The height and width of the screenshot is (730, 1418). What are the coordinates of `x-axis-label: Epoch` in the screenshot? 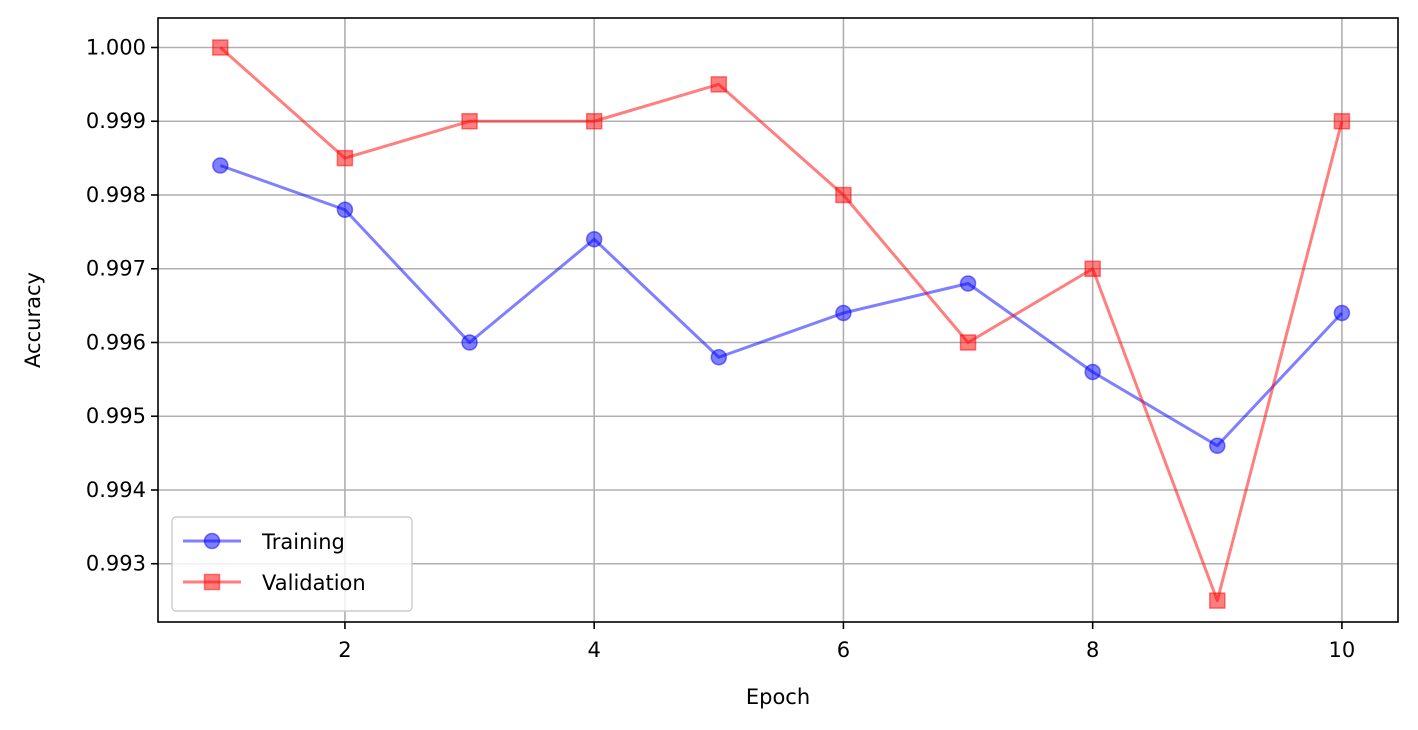 It's located at (778, 697).